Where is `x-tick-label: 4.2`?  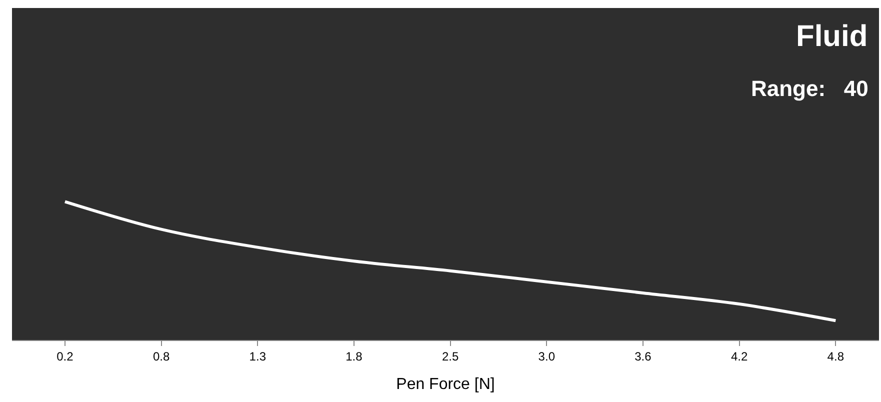 x-tick-label: 4.2 is located at coordinates (739, 356).